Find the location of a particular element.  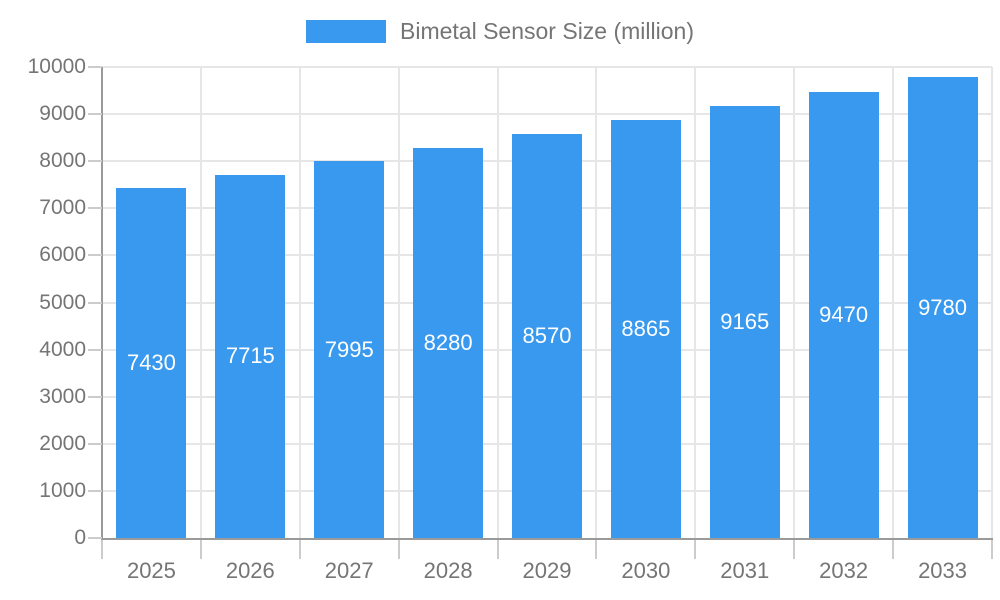

bar-2032: 9470 is located at coordinates (843, 314).